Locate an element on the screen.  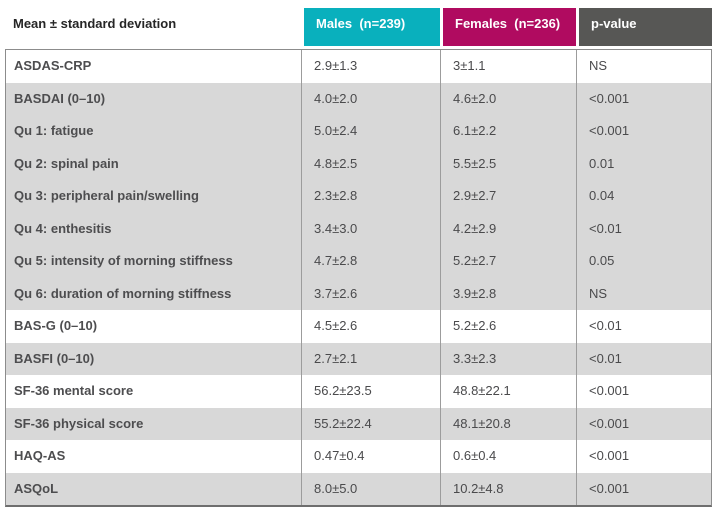
table-row: Qu 2: spinal pain 4.8±2.5 5.5±2.5 0.01 is located at coordinates (358, 163).